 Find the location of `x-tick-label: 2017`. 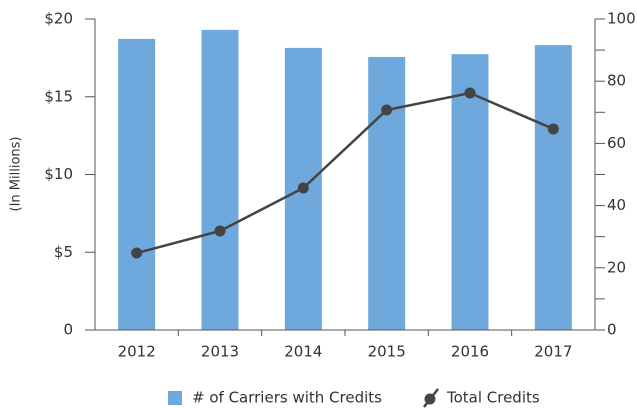

x-tick-label: 2017 is located at coordinates (553, 352).